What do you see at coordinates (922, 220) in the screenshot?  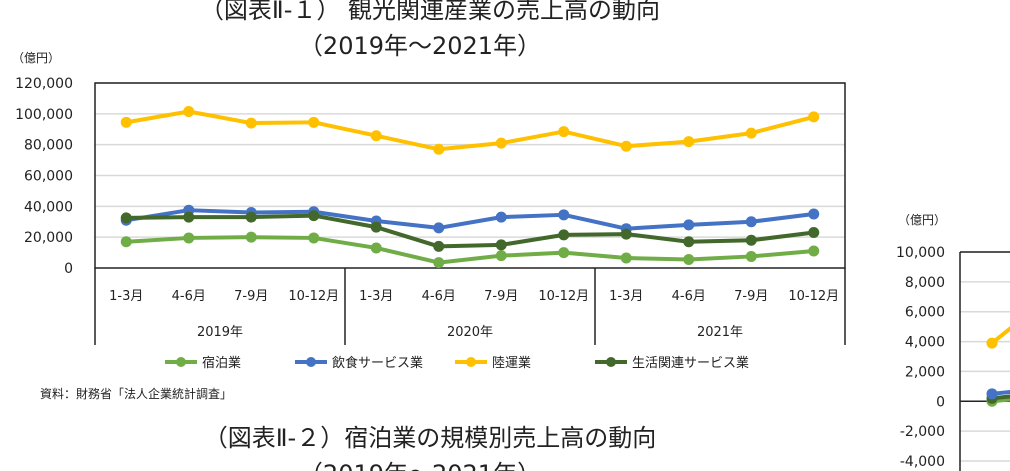 I see `right-y-axis-unit: （億円）` at bounding box center [922, 220].